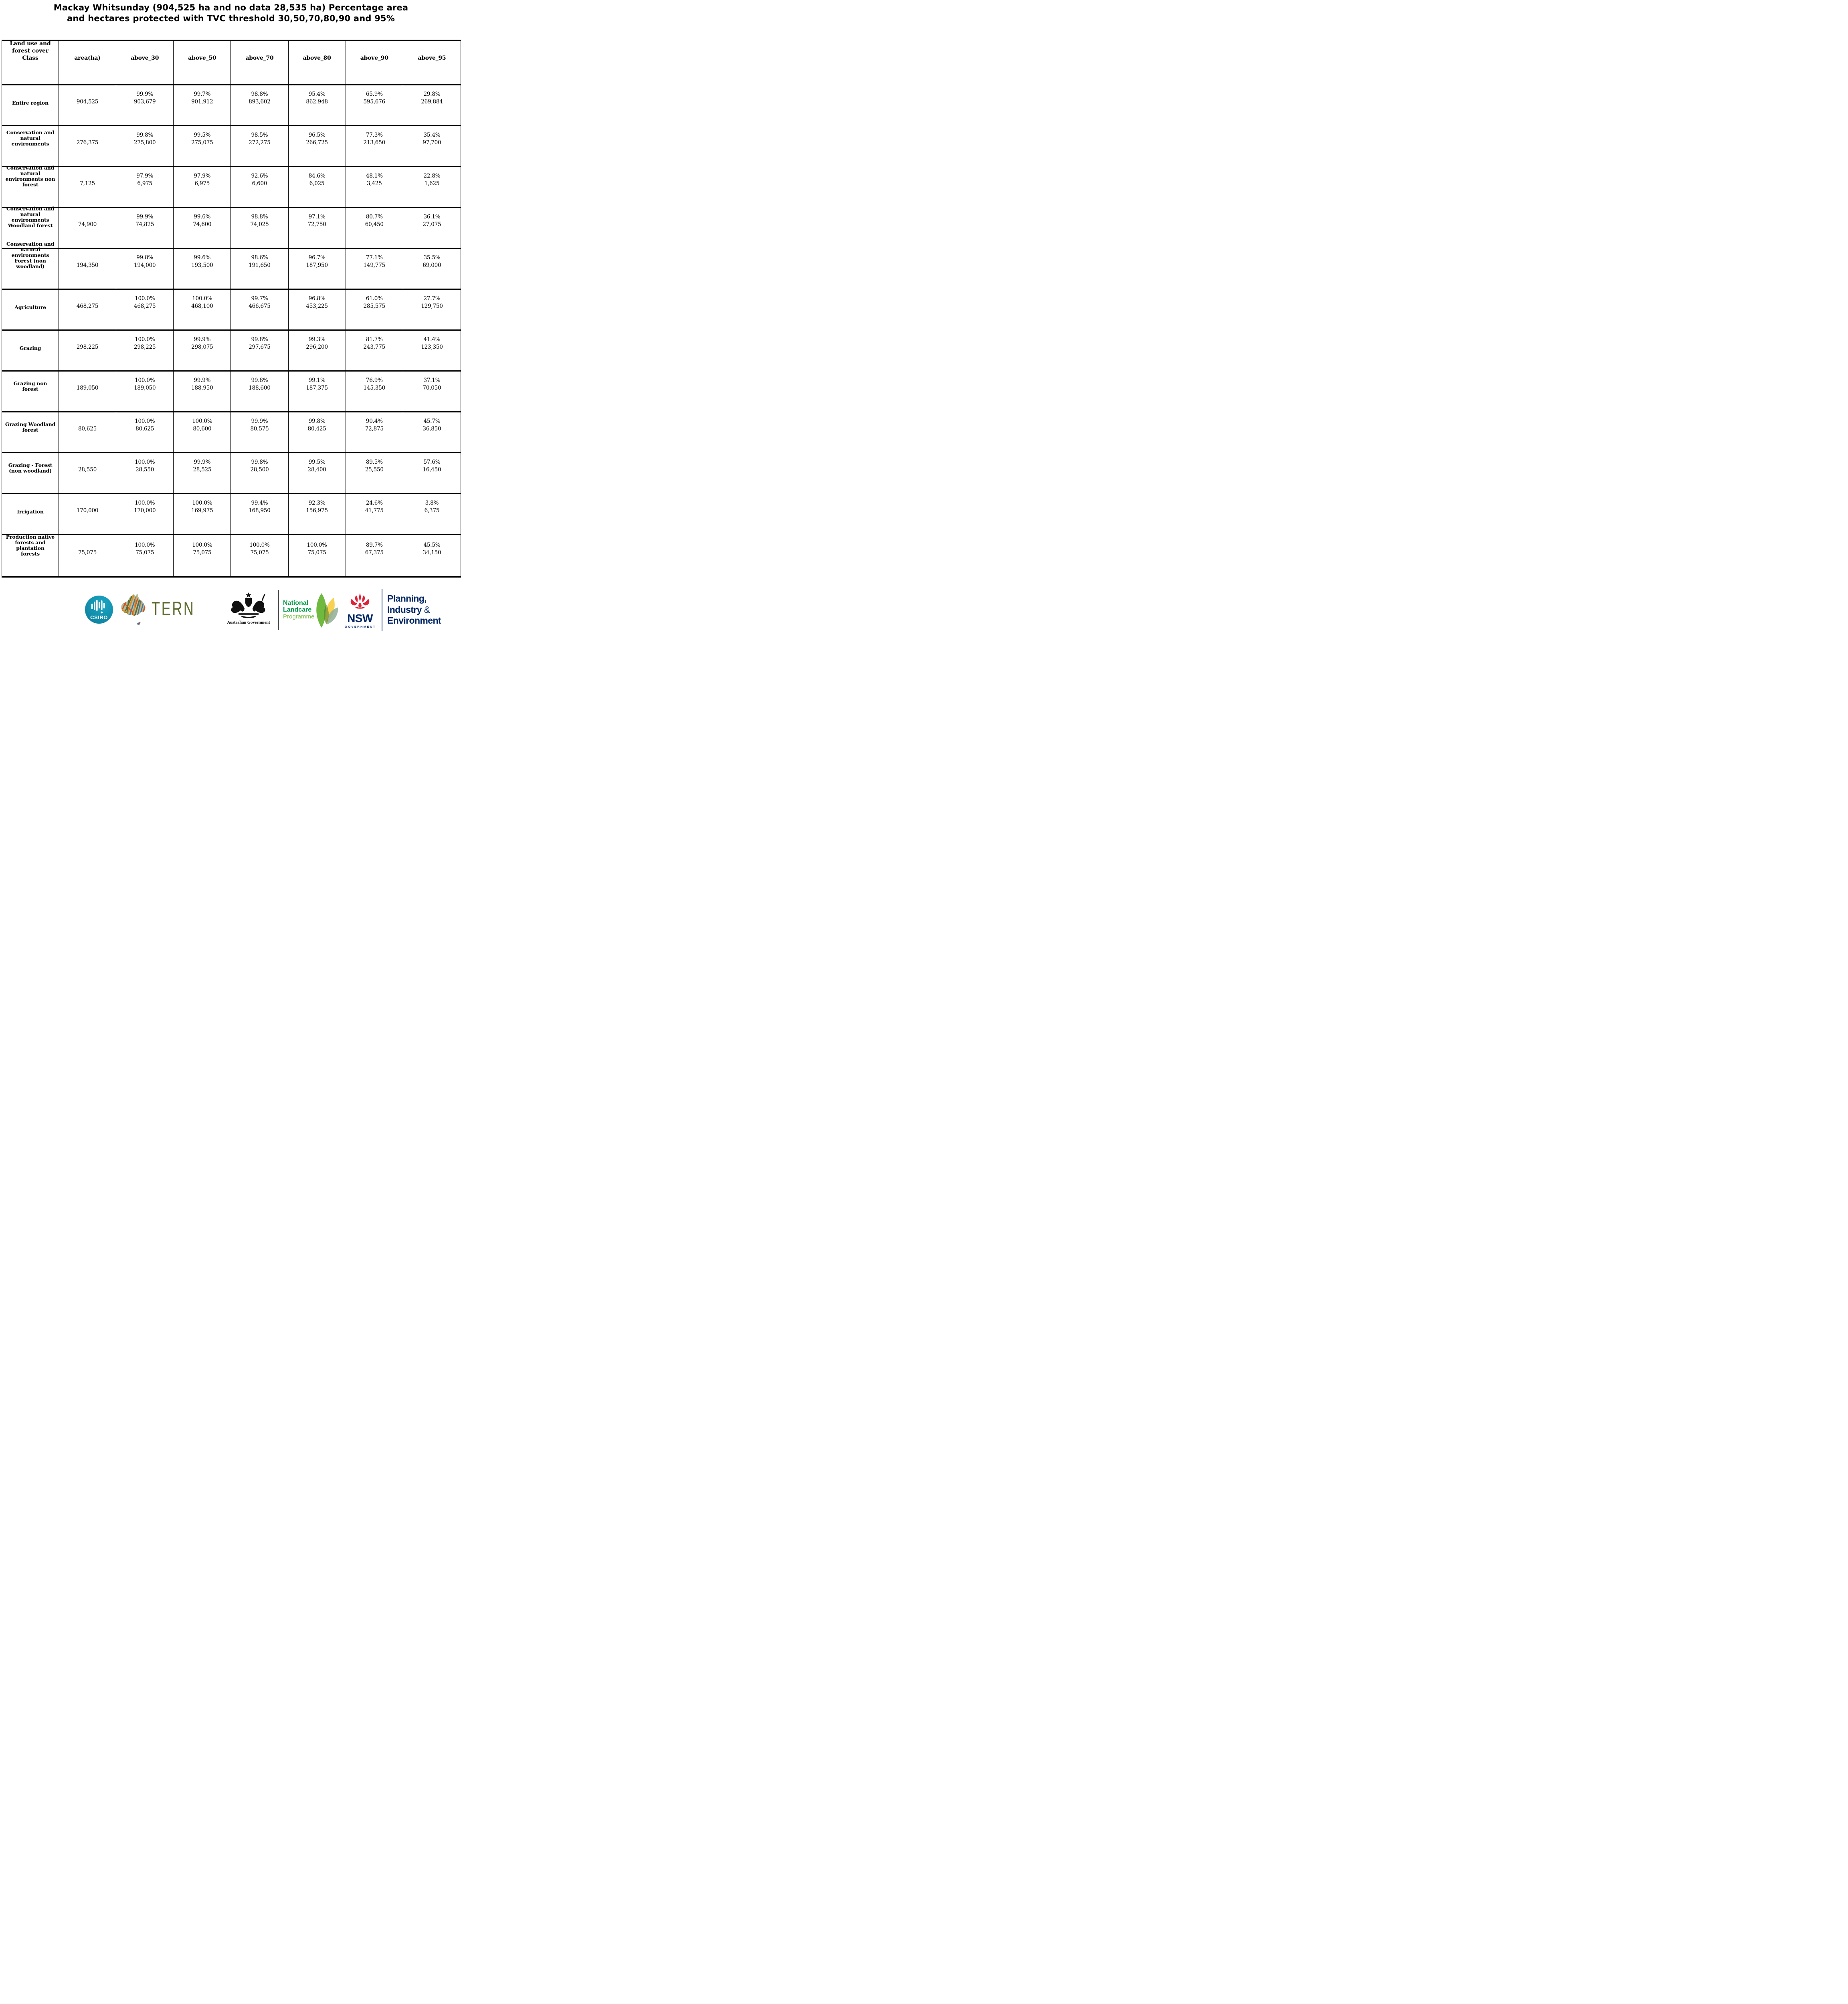 This screenshot has width=1848, height=2004. Describe the element at coordinates (202, 350) in the screenshot. I see `value-cell: 99.9% 298,075` at that location.